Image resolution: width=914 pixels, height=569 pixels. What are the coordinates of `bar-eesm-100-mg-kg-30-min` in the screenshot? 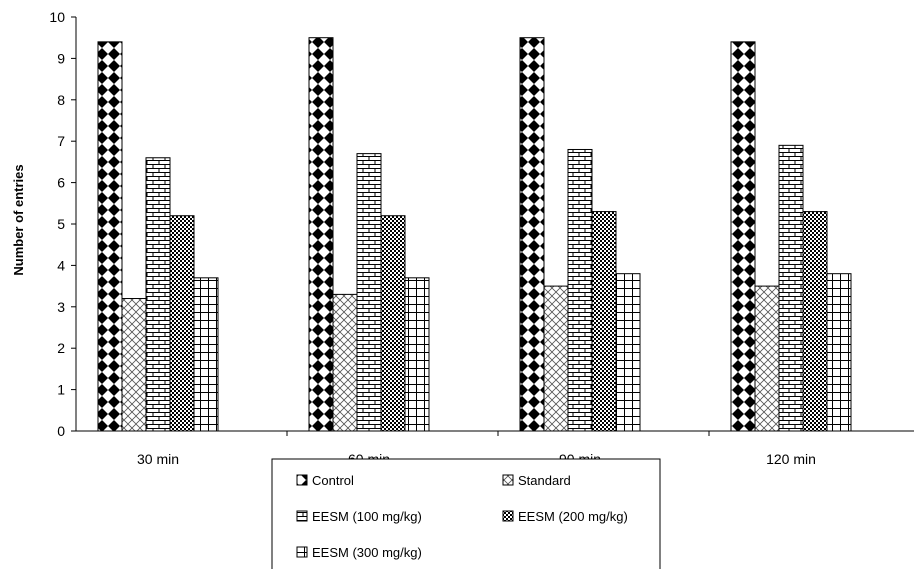 It's located at (158, 294).